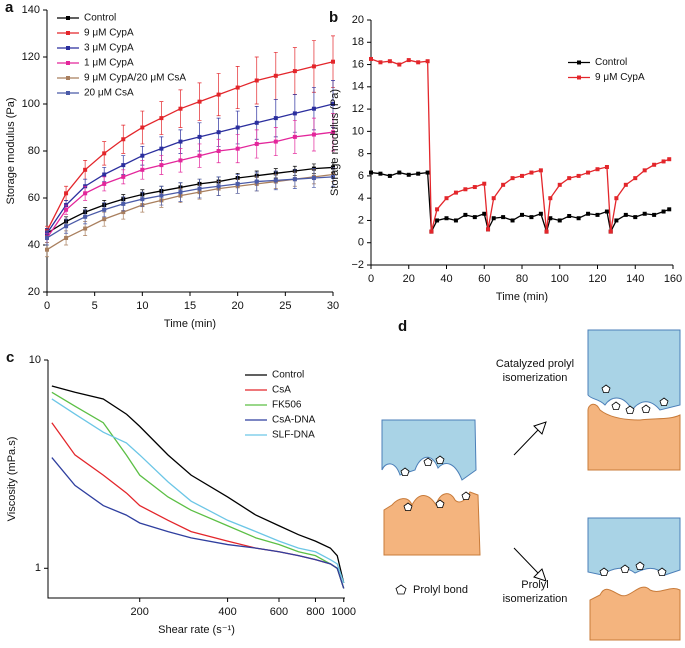 Image resolution: width=685 pixels, height=648 pixels. What do you see at coordinates (294, 420) in the screenshot?
I see `legend-label: CsA-DNA` at bounding box center [294, 420].